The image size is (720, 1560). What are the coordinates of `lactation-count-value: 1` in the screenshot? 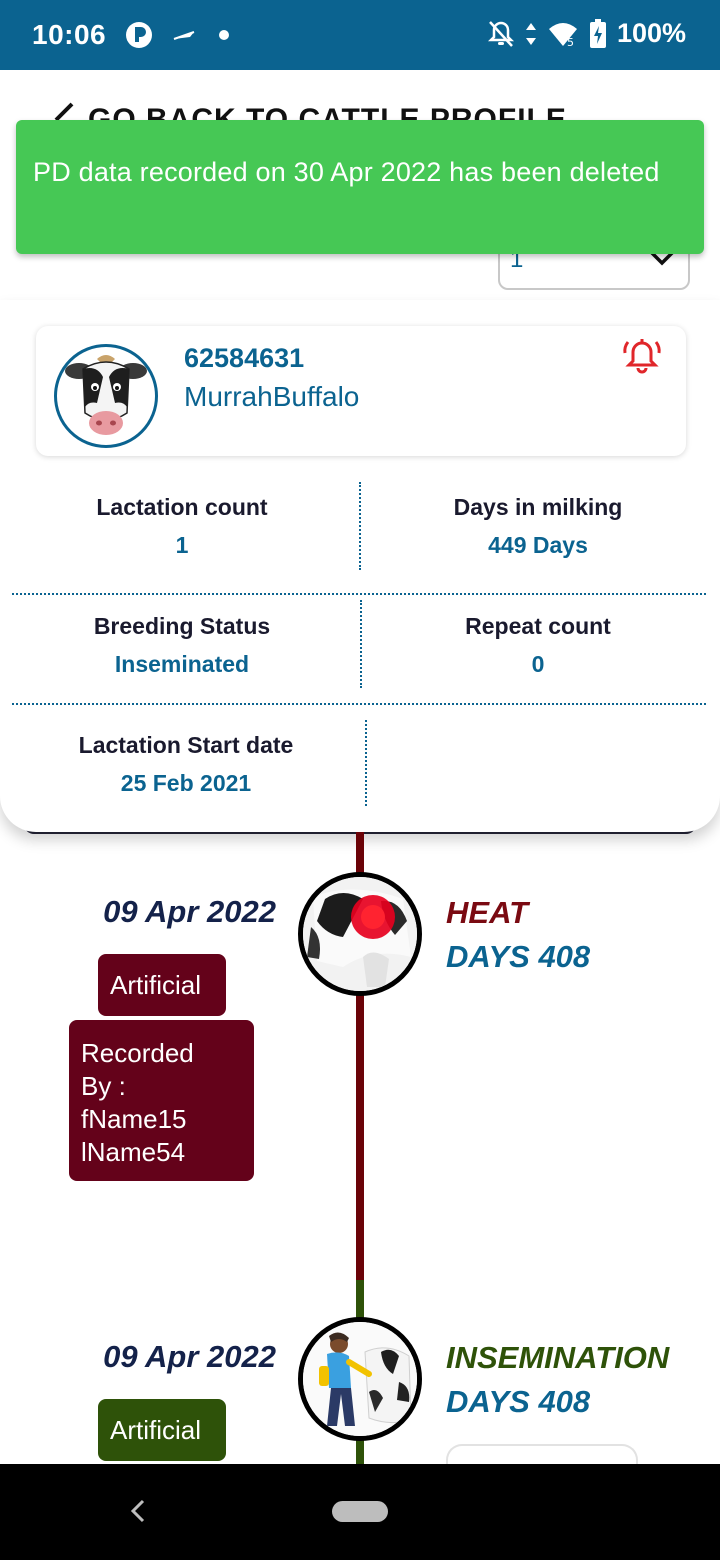 It's located at (182, 545).